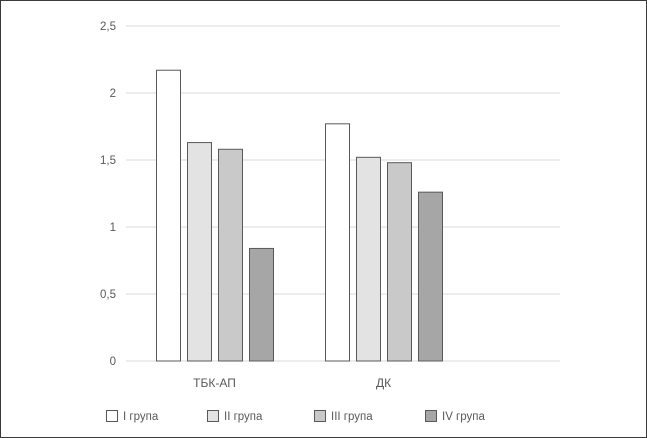 This screenshot has width=647, height=438. I want to click on legend-item: II група, so click(235, 416).